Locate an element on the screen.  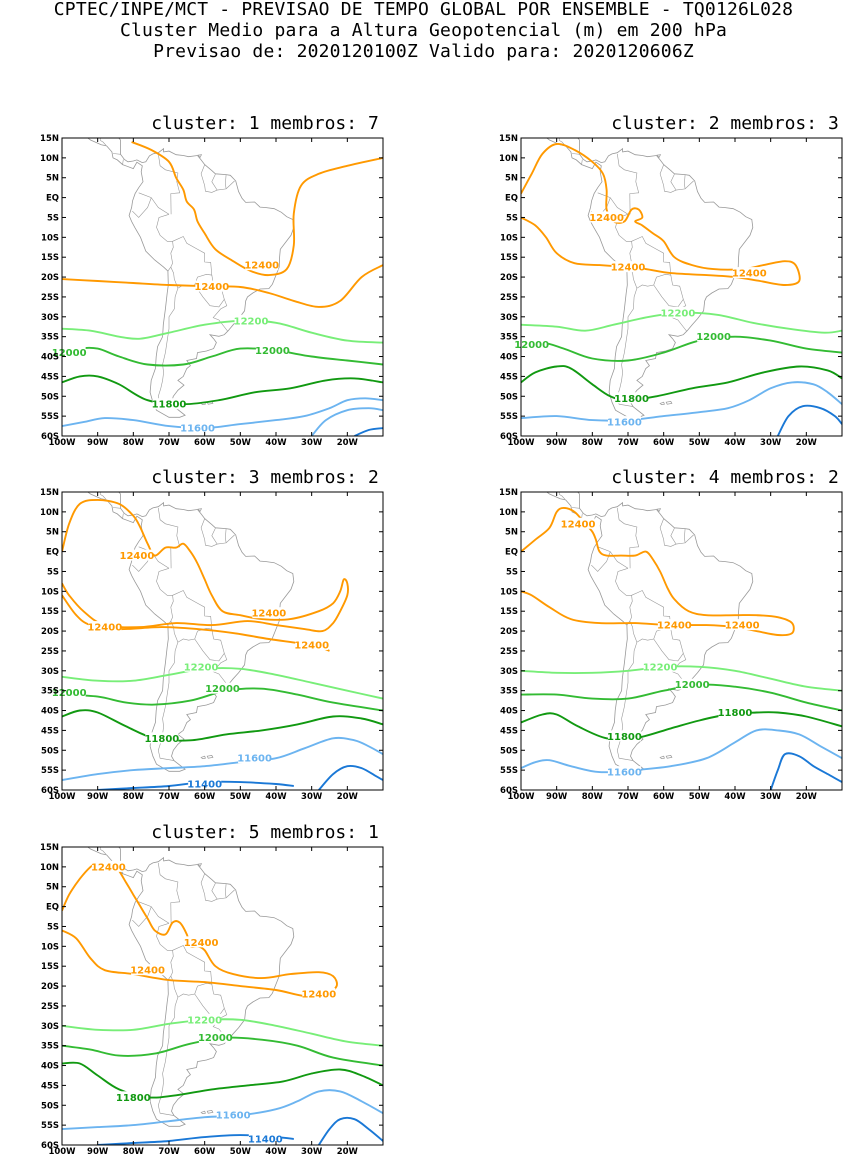
lat-tick-label: 10N is located at coordinates (508, 159).